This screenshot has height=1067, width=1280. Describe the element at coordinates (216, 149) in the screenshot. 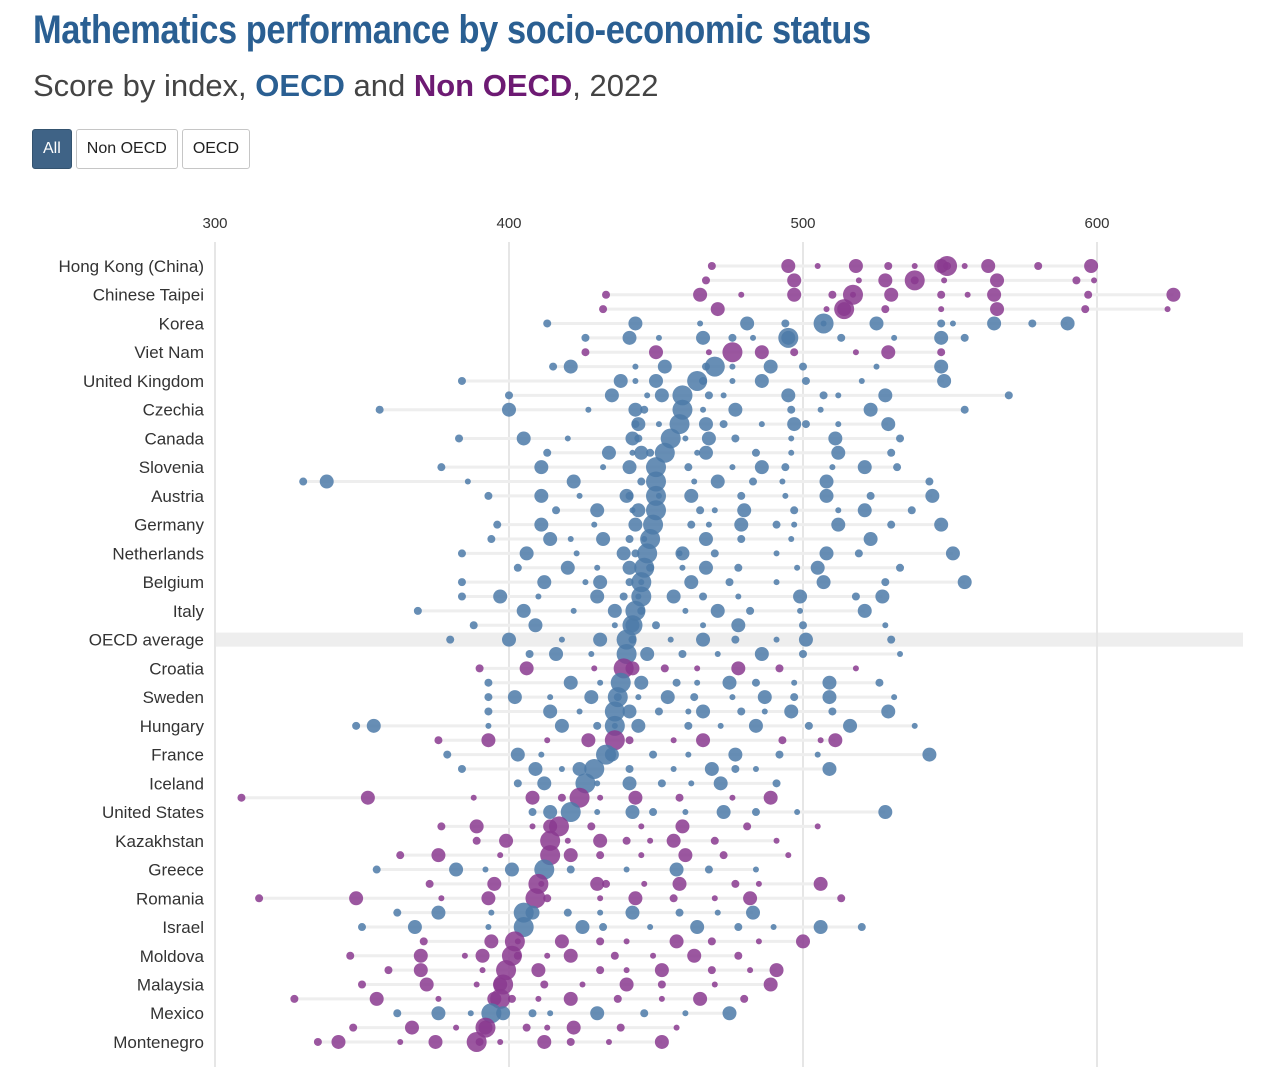

I see `filter-oecd-button: OECD` at that location.